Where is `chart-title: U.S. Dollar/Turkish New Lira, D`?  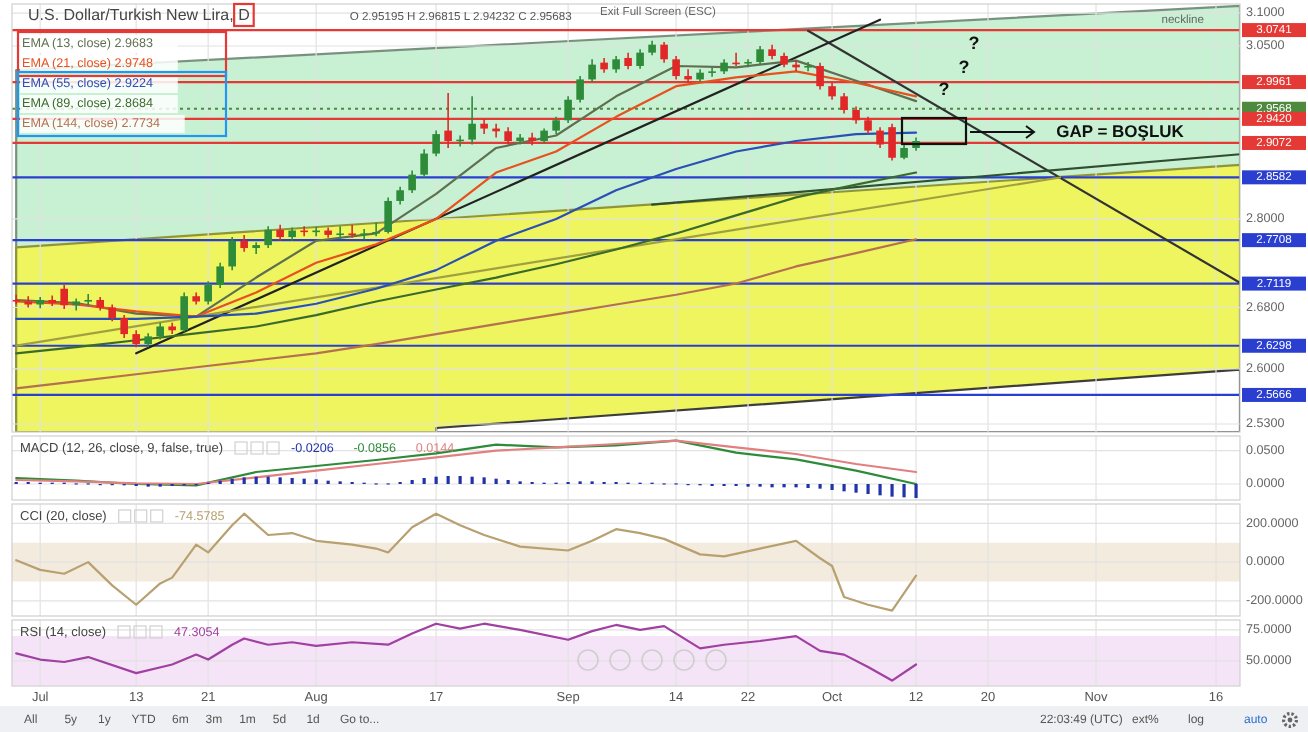
chart-title: U.S. Dollar/Turkish New Lira, D is located at coordinates (139, 15).